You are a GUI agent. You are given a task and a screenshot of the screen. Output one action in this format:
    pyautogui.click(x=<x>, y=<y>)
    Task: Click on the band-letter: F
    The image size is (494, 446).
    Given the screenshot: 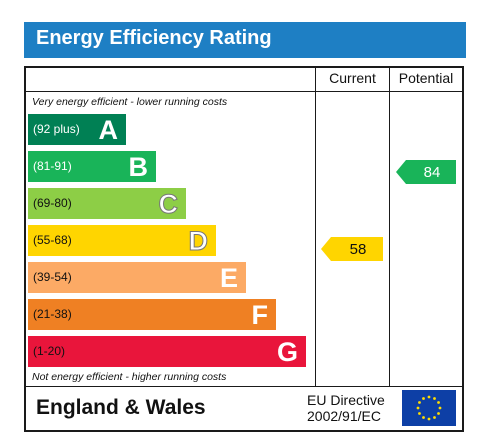 What is the action you would take?
    pyautogui.click(x=260, y=315)
    